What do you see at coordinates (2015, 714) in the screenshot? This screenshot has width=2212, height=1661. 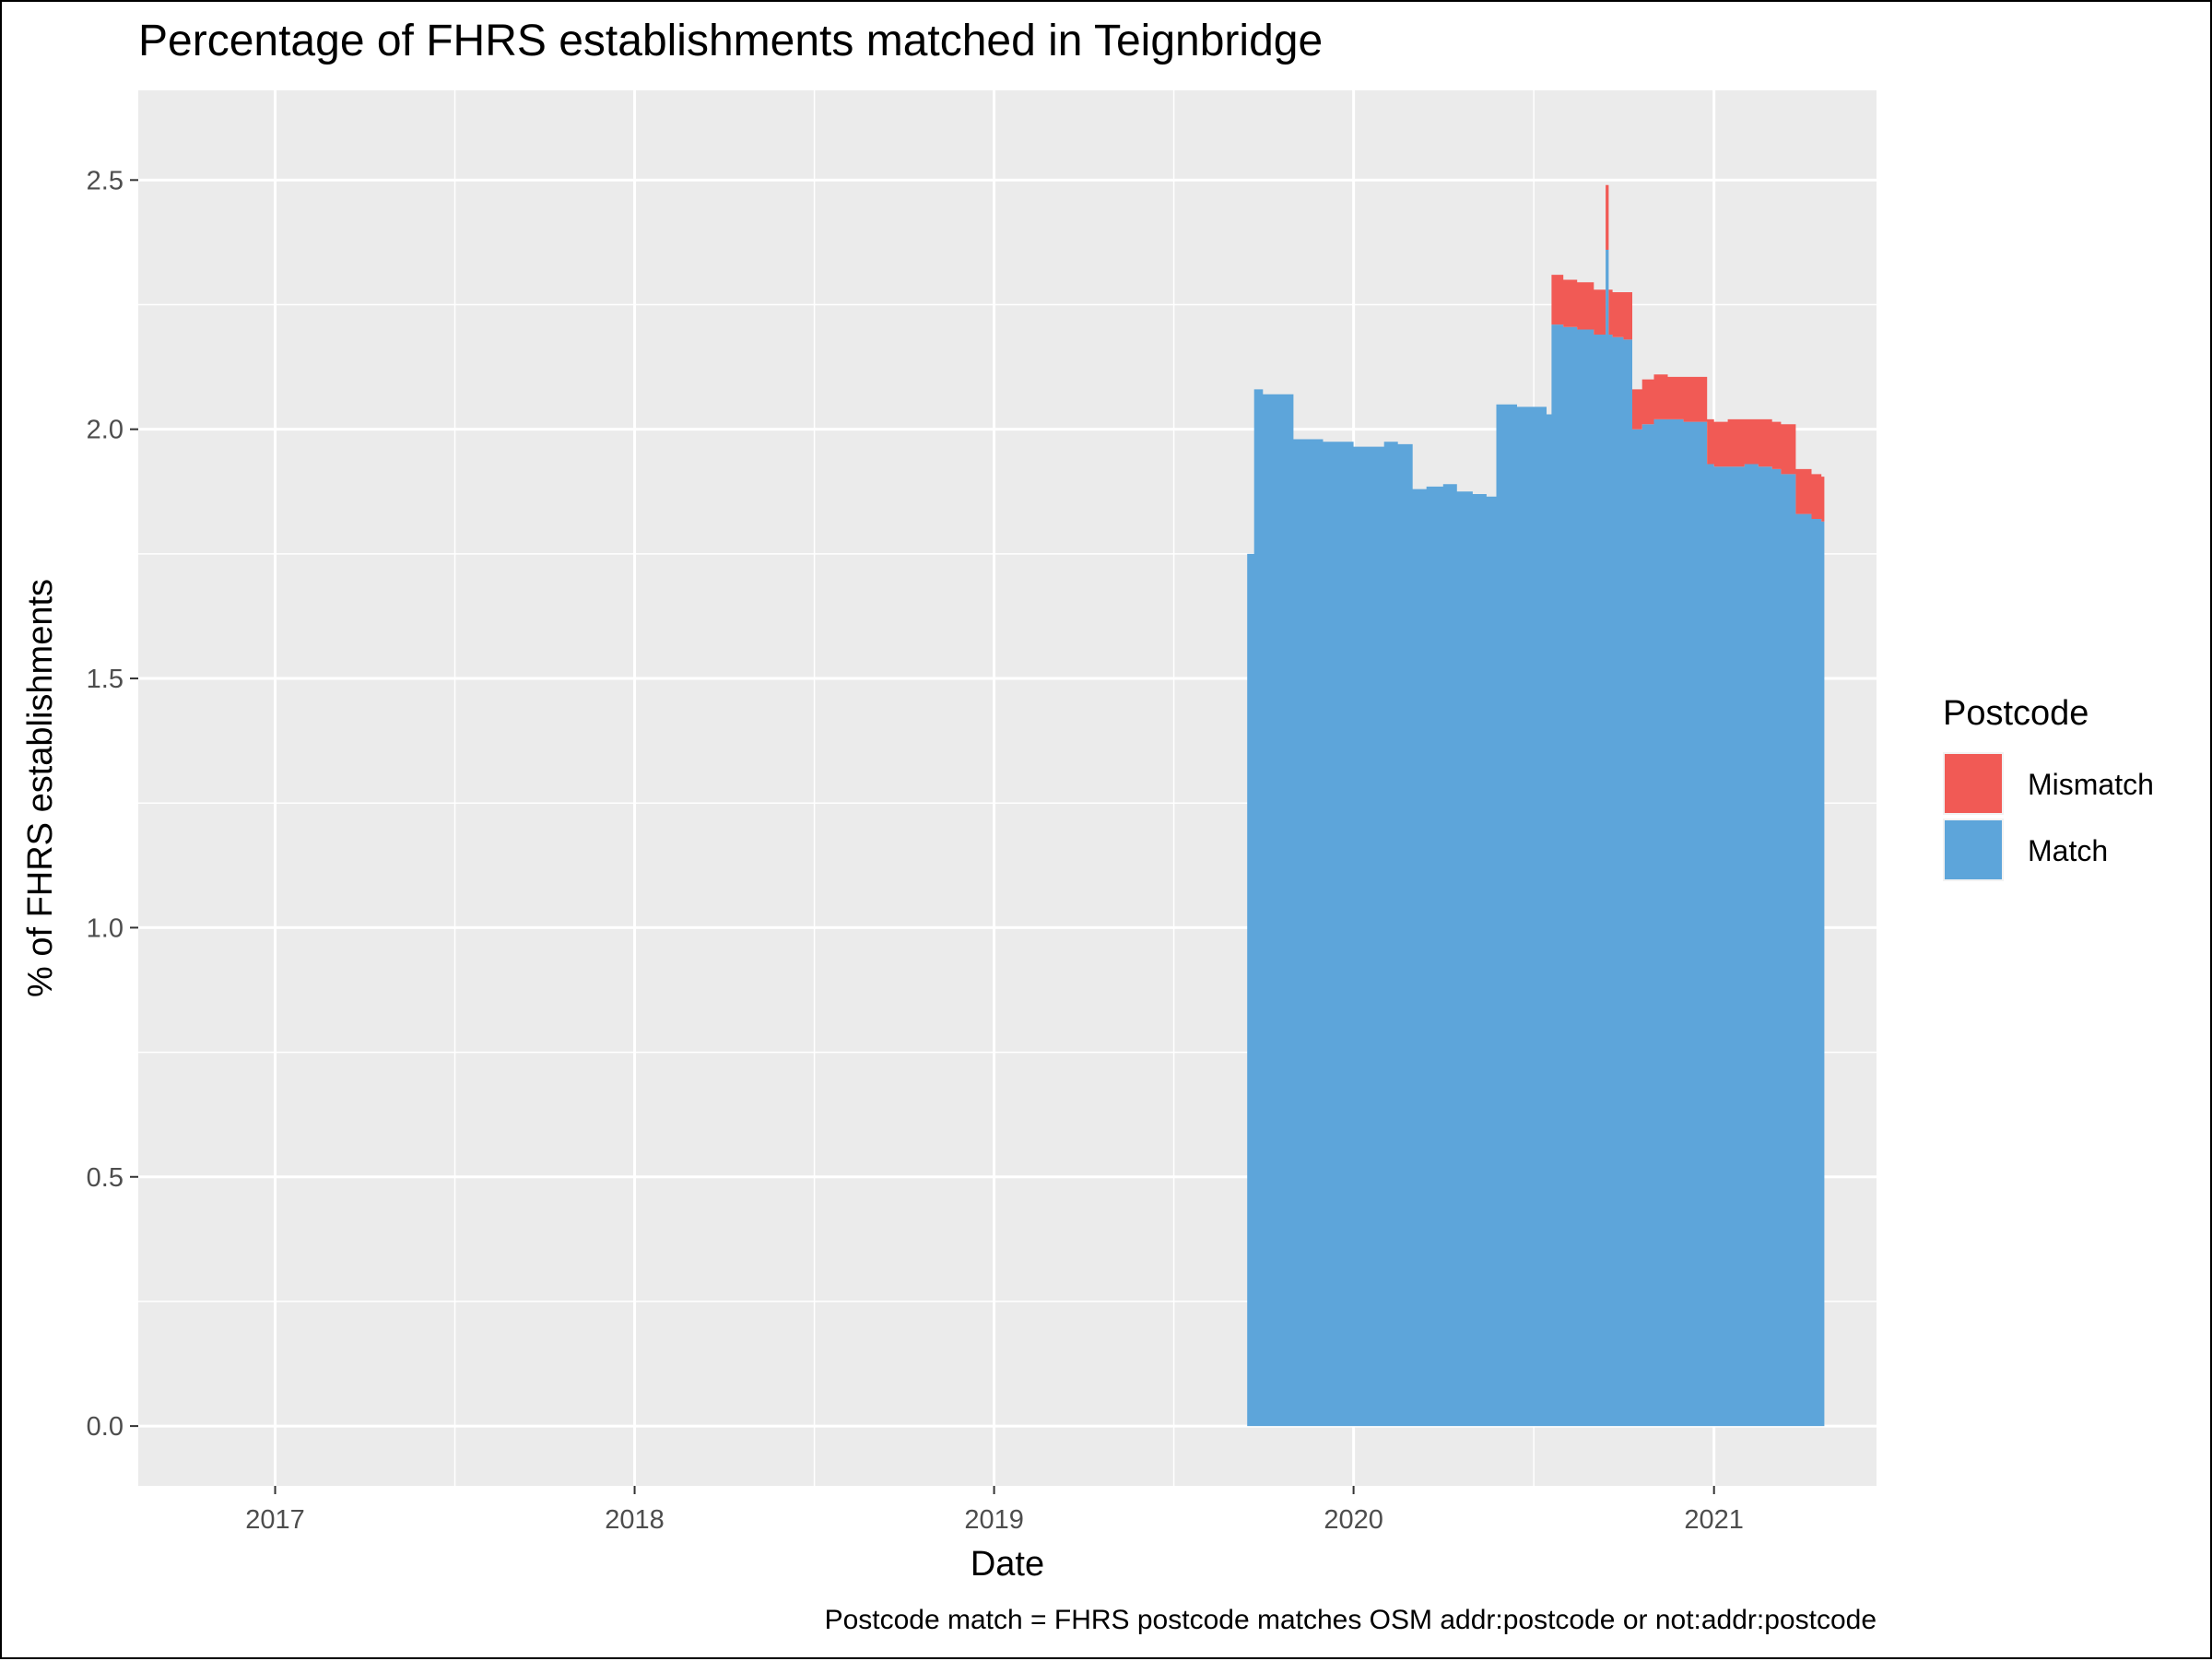 I see `legend-title: Postcode` at bounding box center [2015, 714].